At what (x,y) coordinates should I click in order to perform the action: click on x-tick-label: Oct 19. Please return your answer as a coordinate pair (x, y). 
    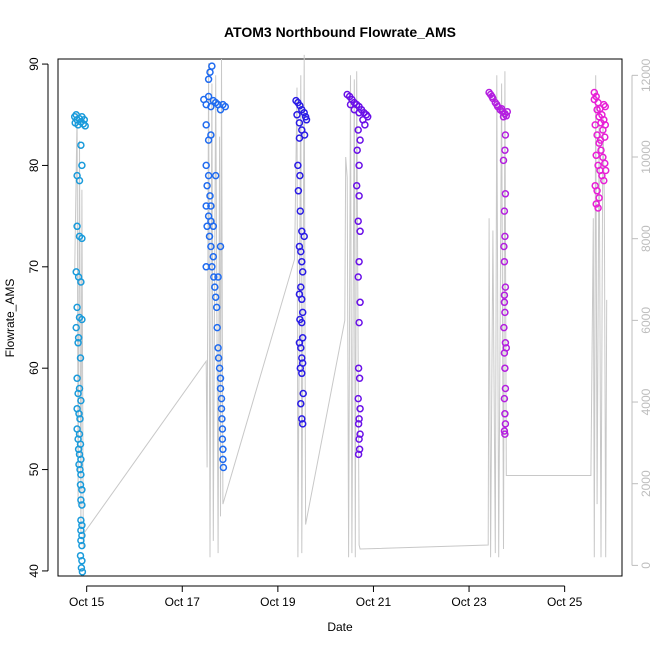
    Looking at the image, I should click on (278, 602).